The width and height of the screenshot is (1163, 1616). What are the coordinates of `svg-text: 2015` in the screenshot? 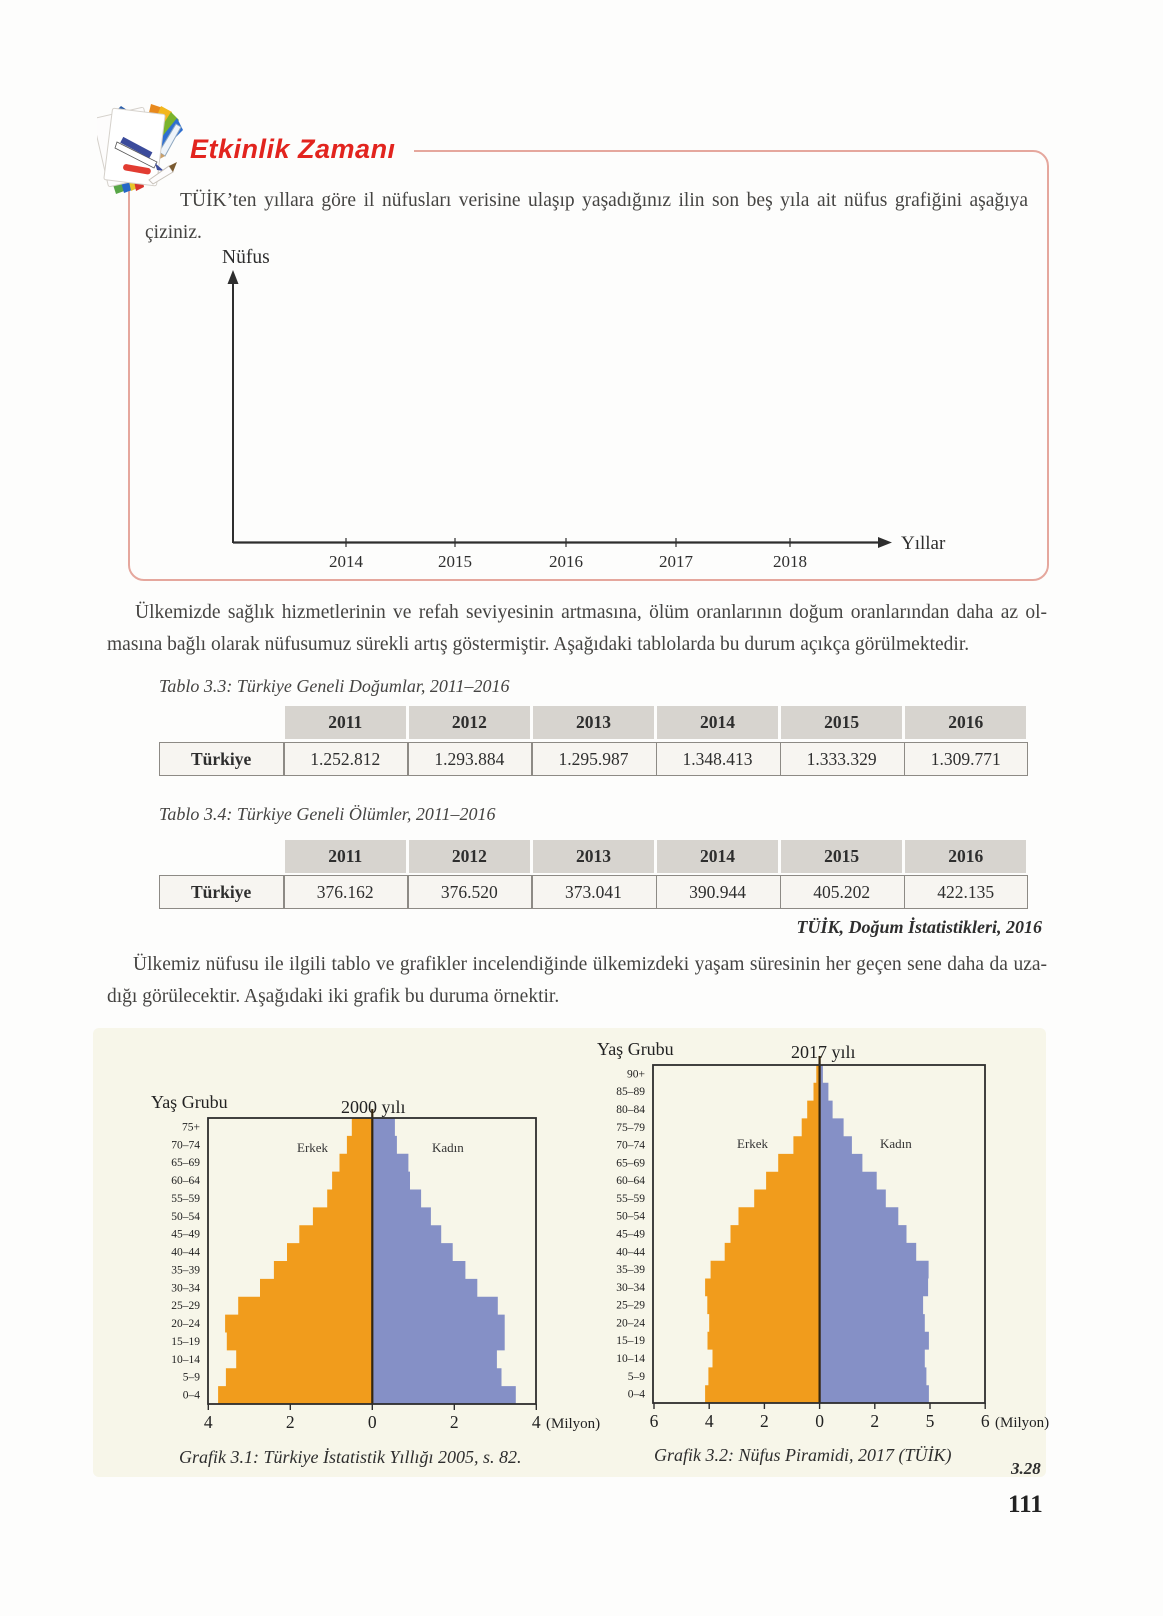 It's located at (455, 561).